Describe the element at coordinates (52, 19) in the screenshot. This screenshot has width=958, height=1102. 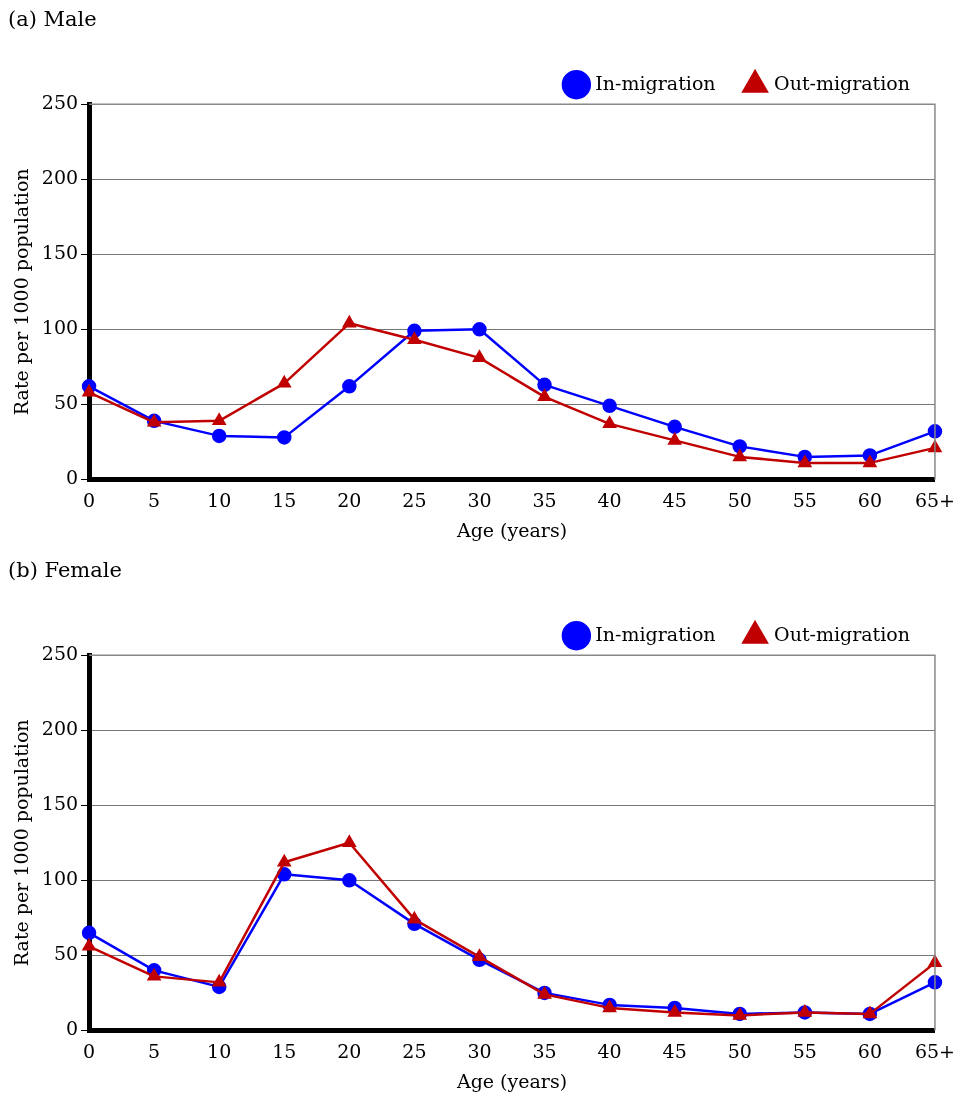
I see `chart-title: (a) Male` at that location.